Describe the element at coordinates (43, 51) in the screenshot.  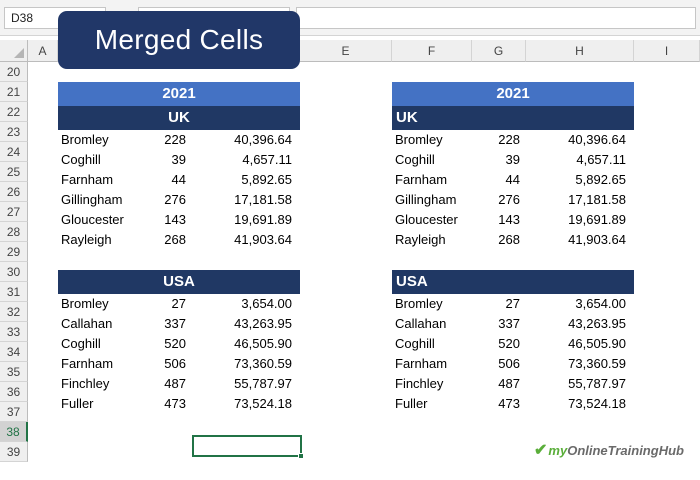
I see `column-header-a: A` at that location.